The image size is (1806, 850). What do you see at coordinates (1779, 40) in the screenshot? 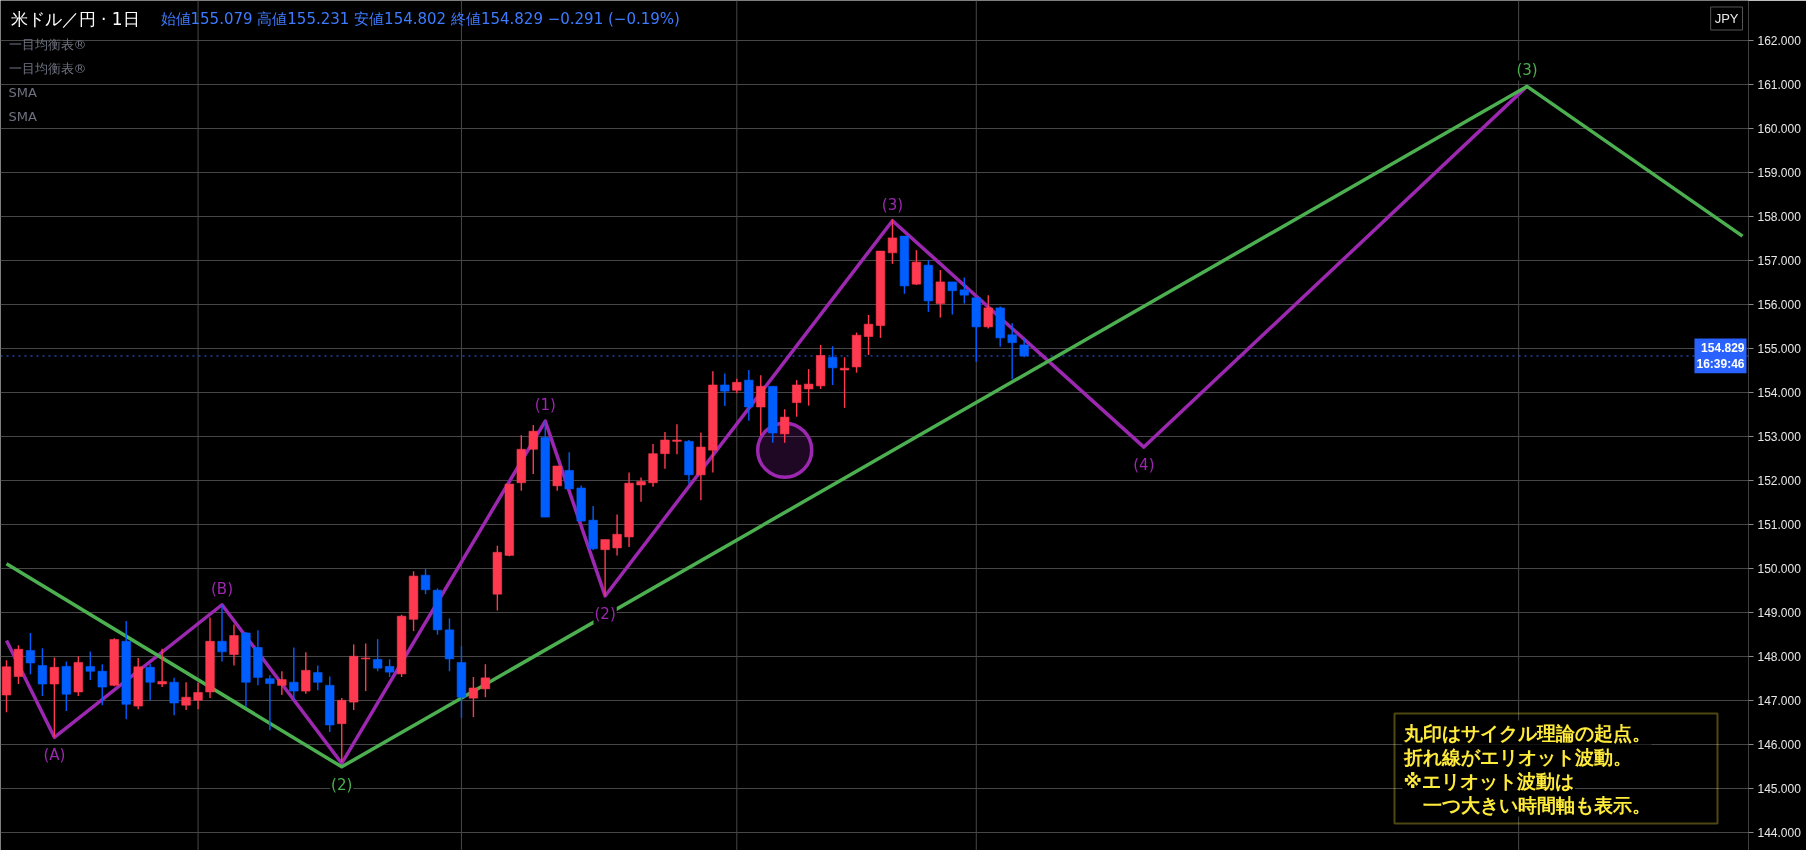
I see `y-tick-label: 162.000` at bounding box center [1779, 40].